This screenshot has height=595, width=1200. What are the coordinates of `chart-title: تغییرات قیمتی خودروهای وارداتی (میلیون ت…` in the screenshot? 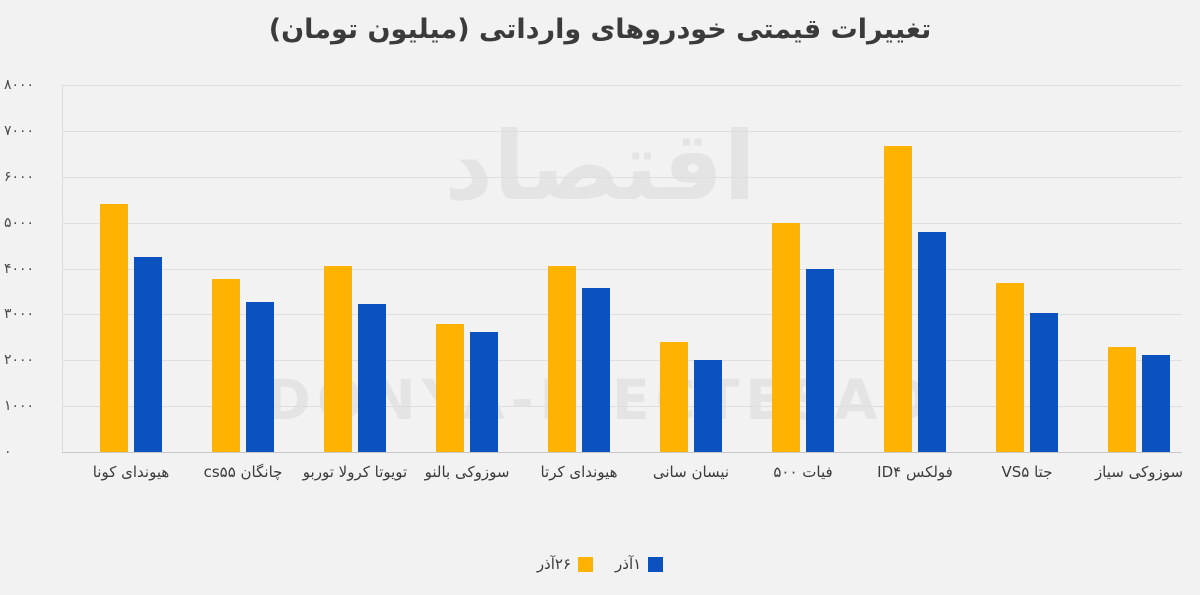 It's located at (600, 29).